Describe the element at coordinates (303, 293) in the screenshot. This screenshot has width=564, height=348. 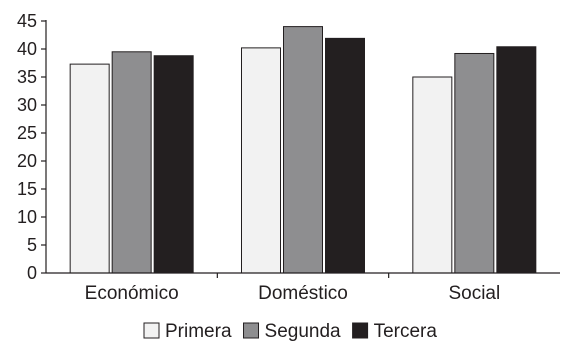
I see `x-category-label: Doméstico` at that location.